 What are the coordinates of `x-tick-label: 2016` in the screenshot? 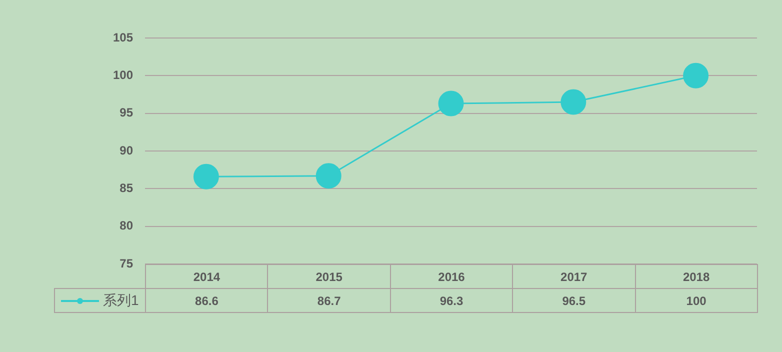 It's located at (452, 276).